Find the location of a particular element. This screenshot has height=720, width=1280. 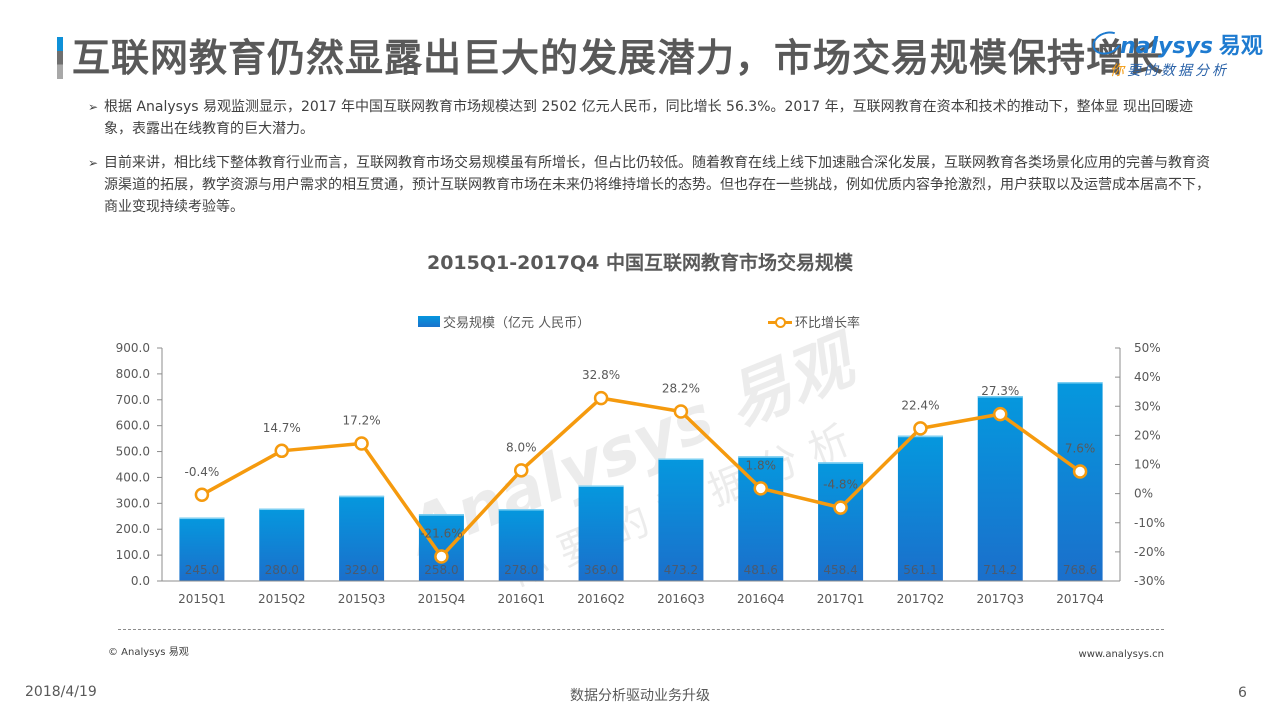

line-value-label: 8.0% is located at coordinates (521, 447).